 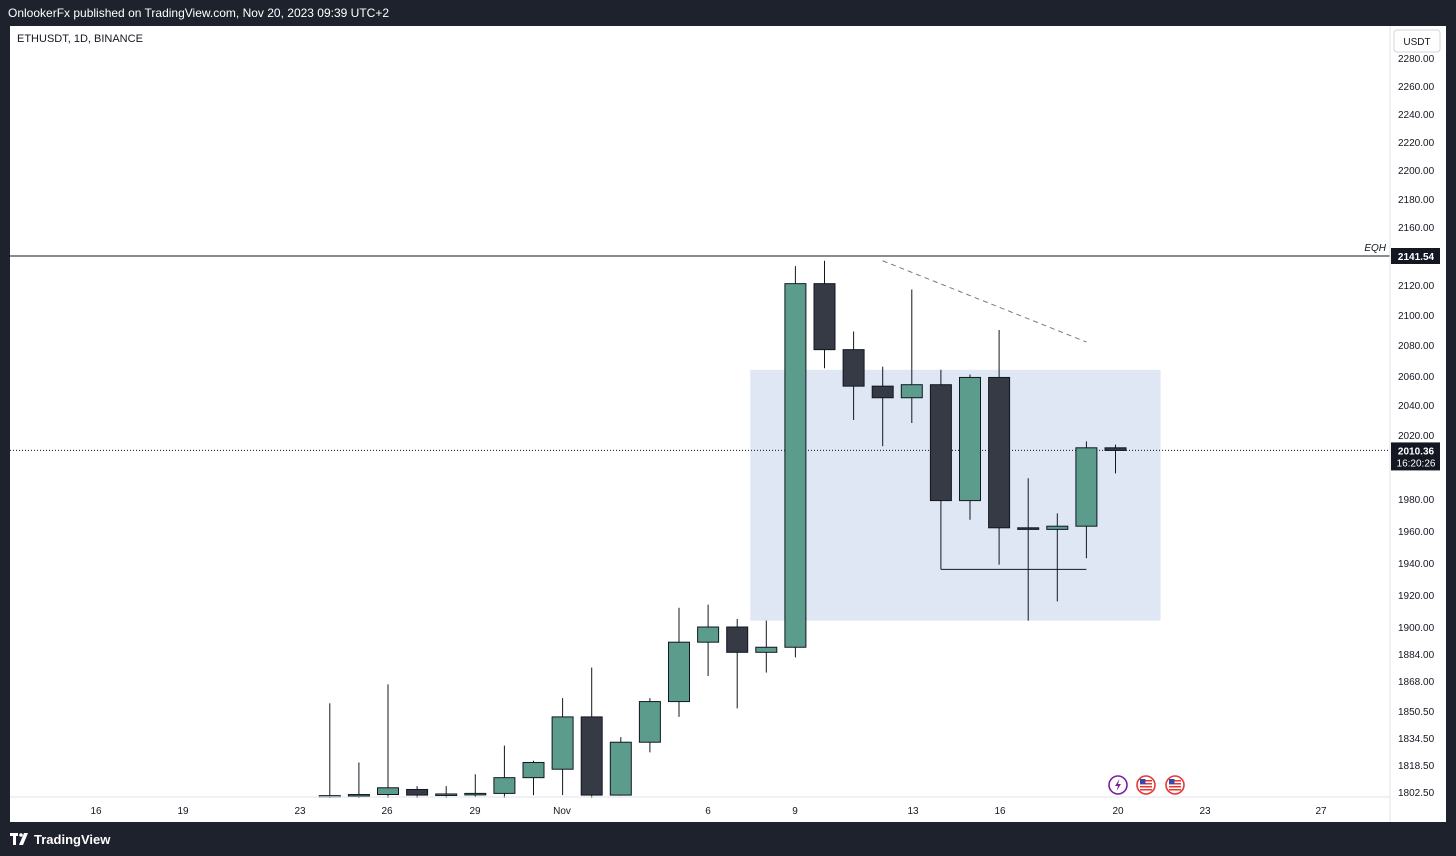 I want to click on bar-countdown: 16:20:26, so click(x=1416, y=463).